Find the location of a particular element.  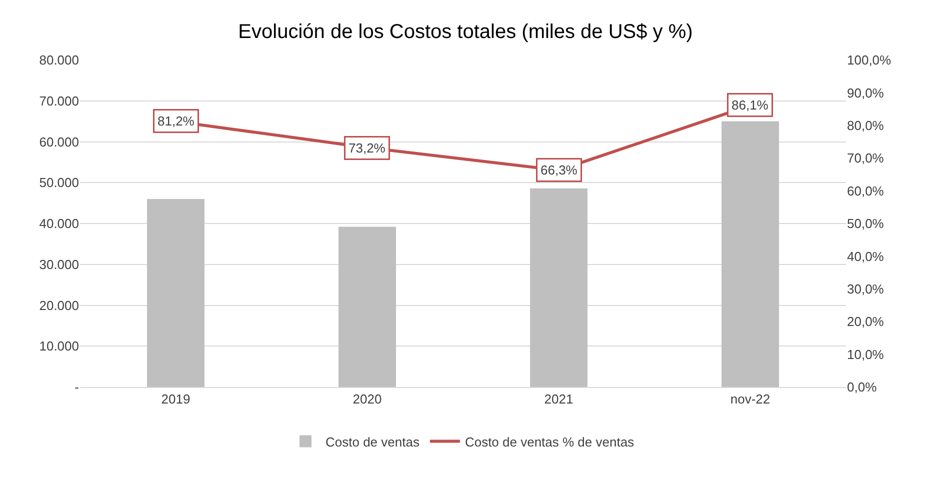

y2-tick-label: 70,0% is located at coordinates (865, 158).